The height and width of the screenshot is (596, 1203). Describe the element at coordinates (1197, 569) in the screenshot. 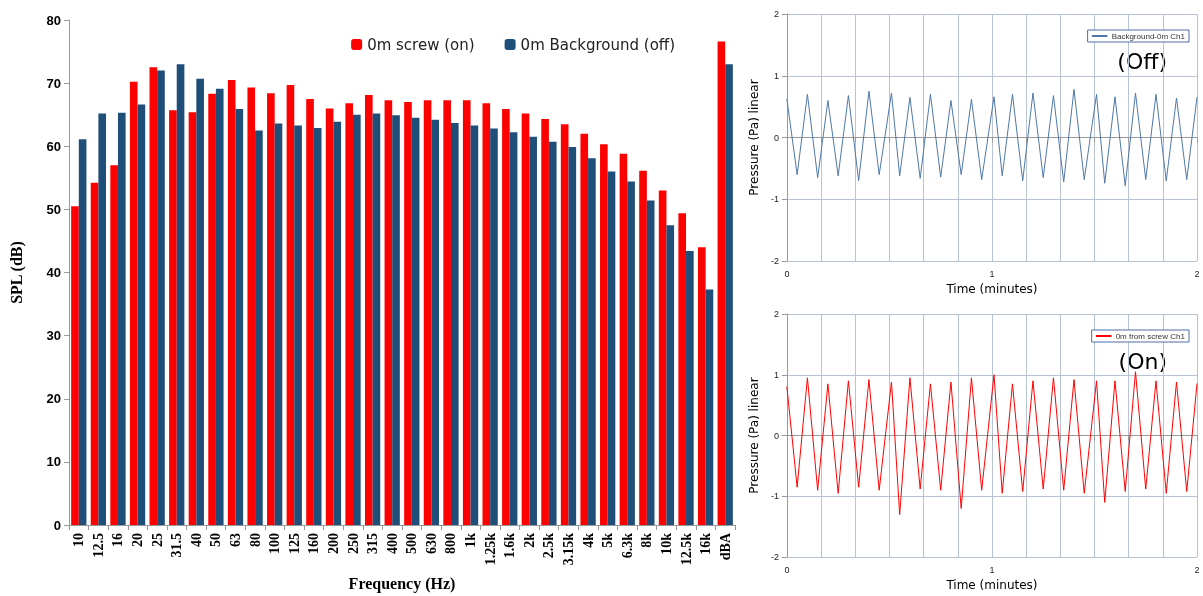

I see `x-tick-label: 2` at that location.